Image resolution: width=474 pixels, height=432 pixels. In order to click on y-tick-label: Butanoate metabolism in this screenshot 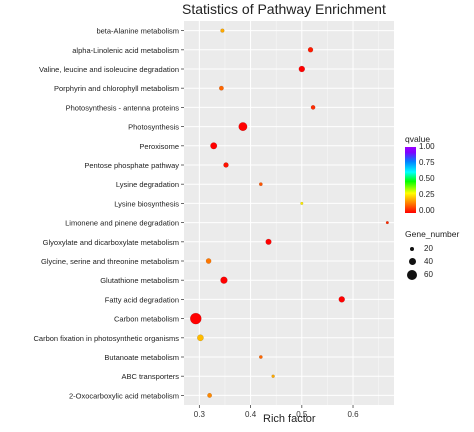, I will do `click(141, 357)`.